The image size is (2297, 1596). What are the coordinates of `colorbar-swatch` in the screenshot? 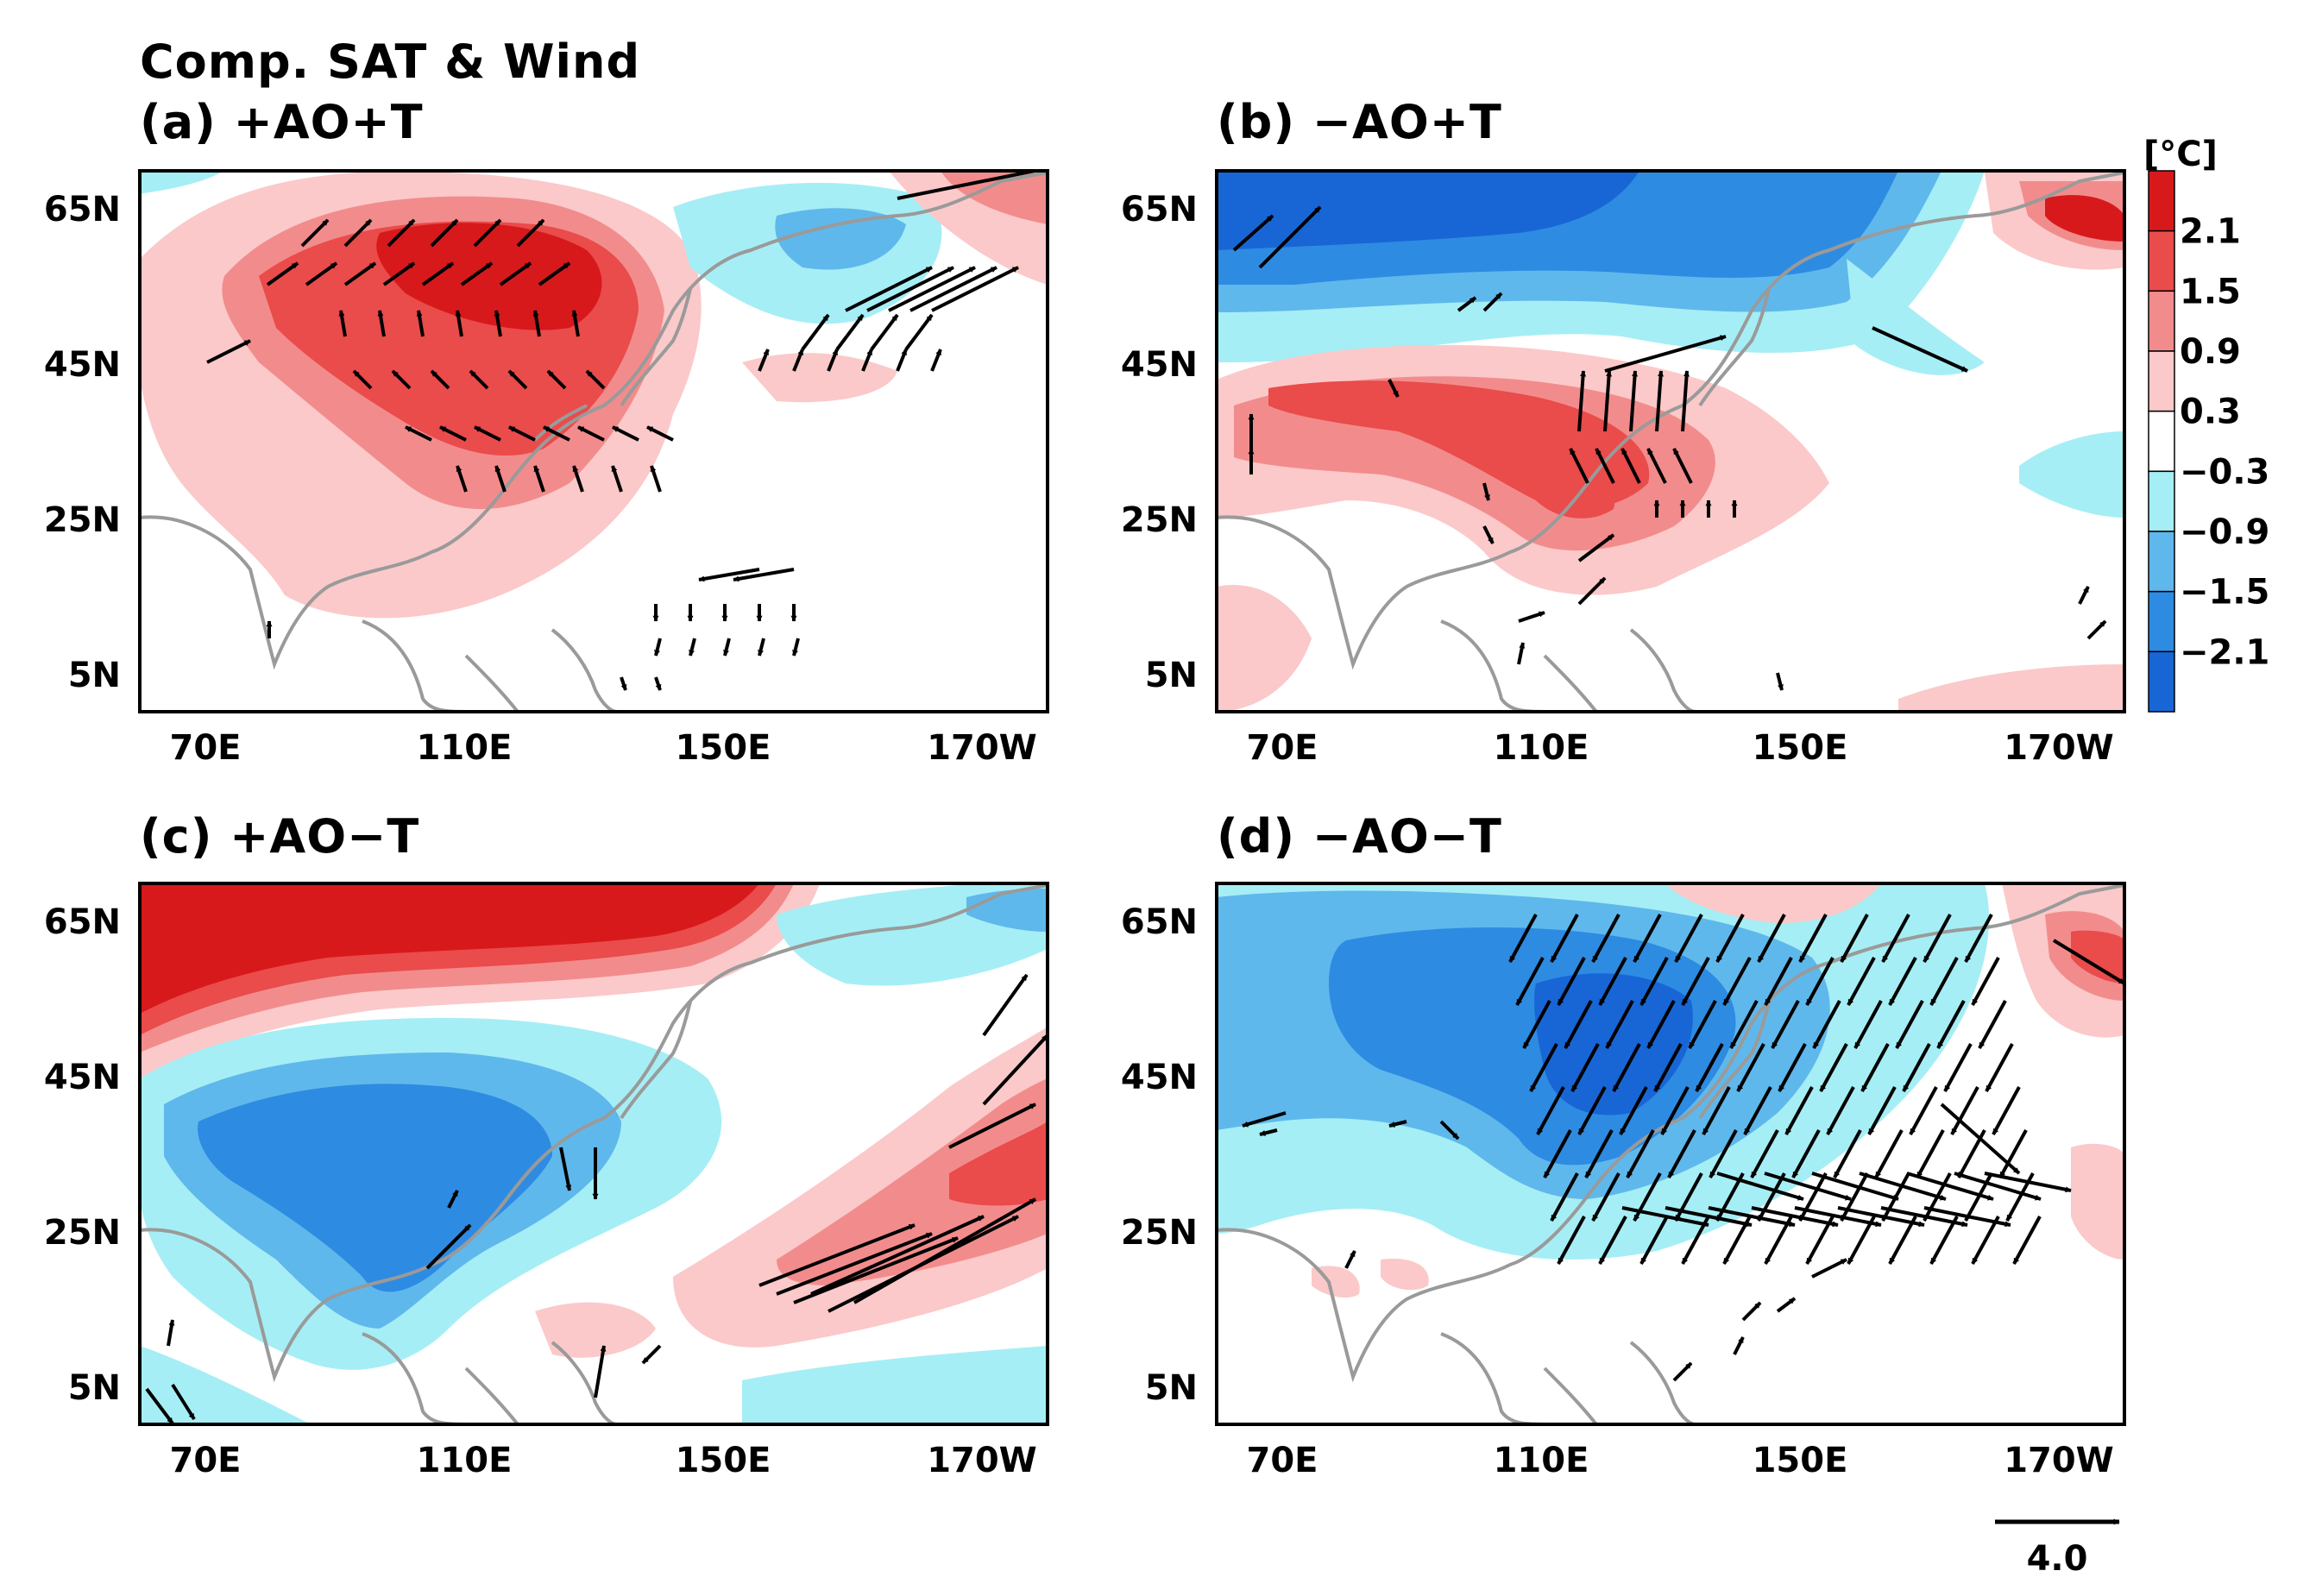 It's located at (2161, 441).